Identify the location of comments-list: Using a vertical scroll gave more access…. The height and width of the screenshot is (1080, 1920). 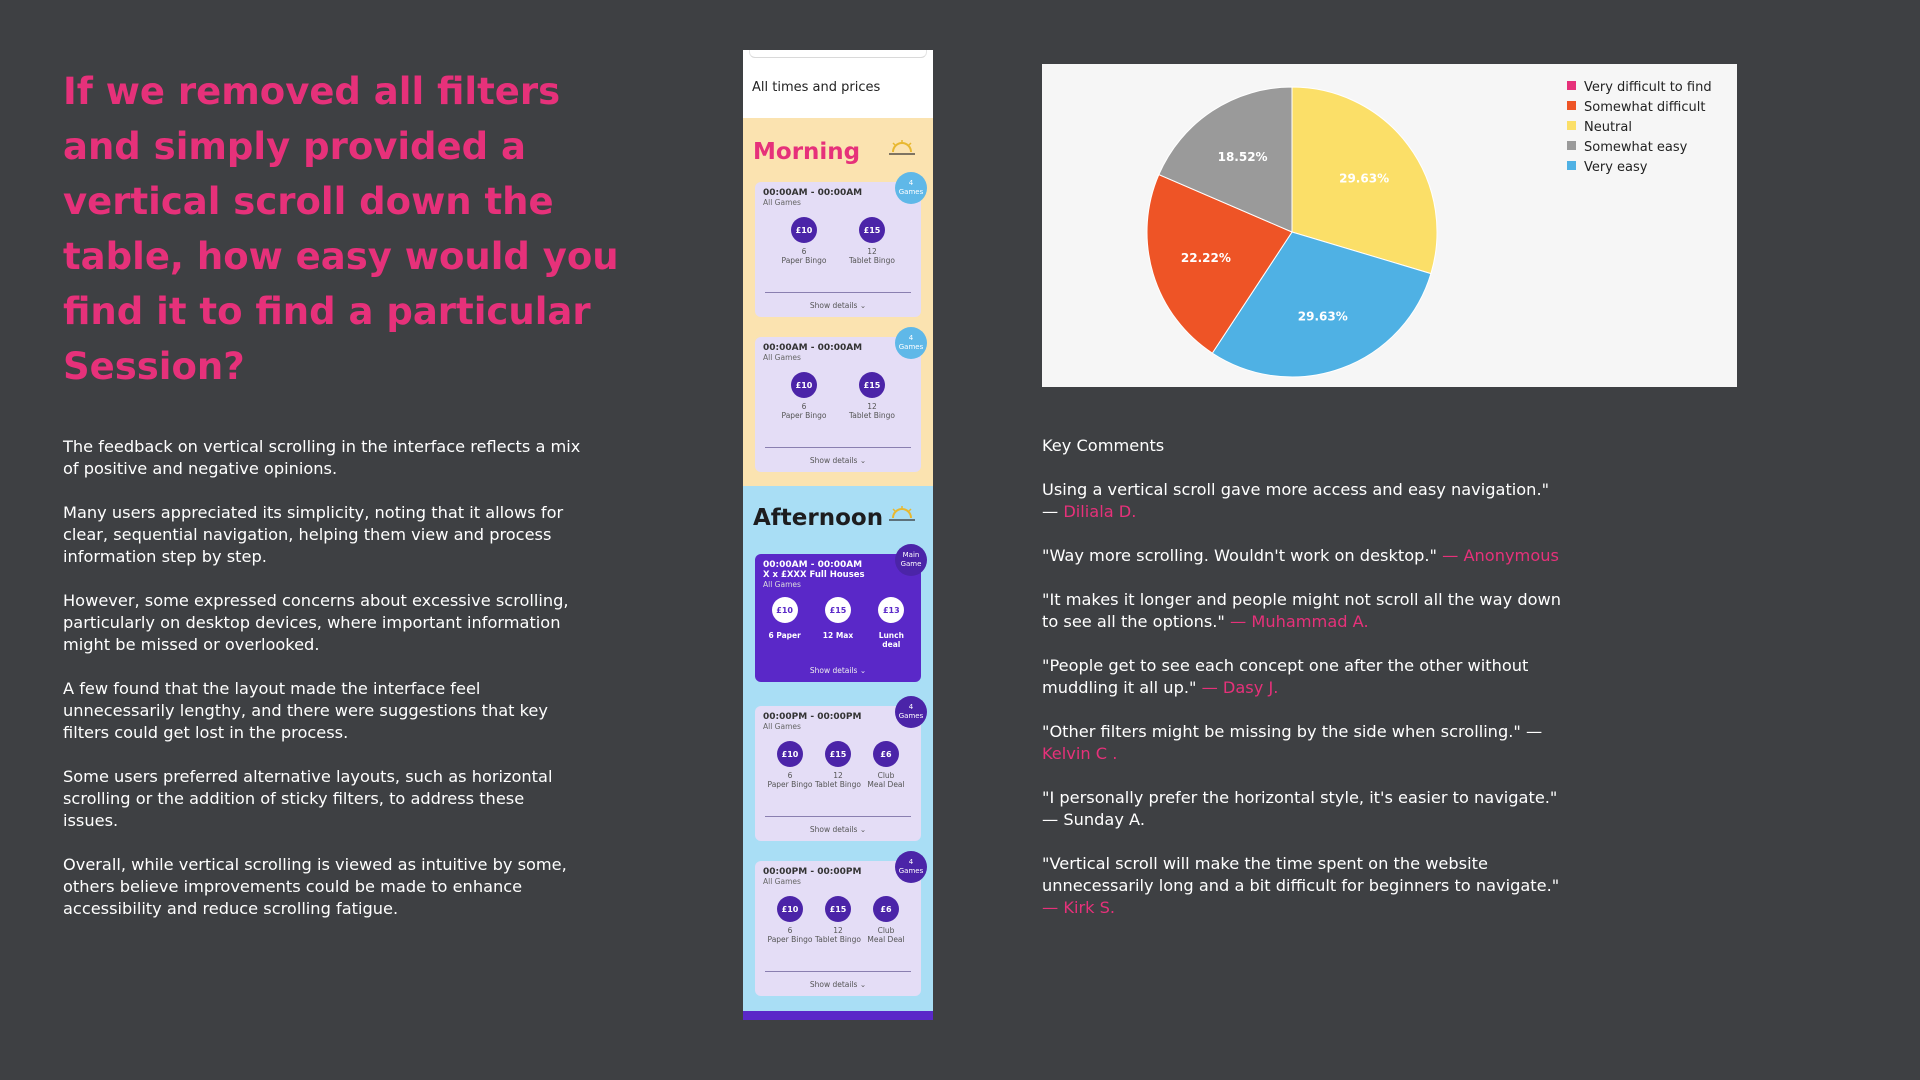
(1302, 710).